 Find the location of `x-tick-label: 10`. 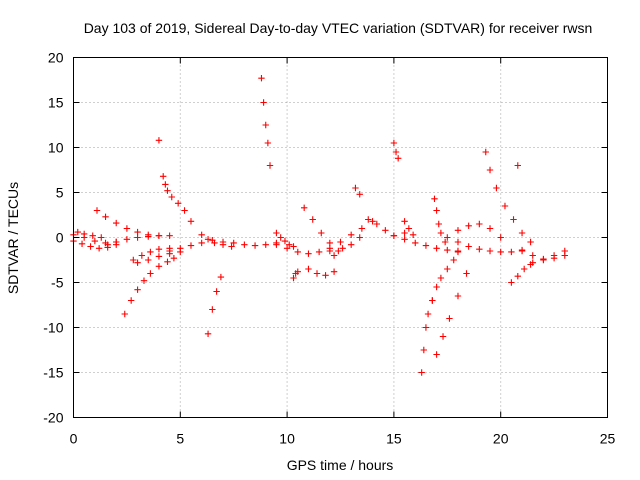

x-tick-label: 10 is located at coordinates (287, 439).